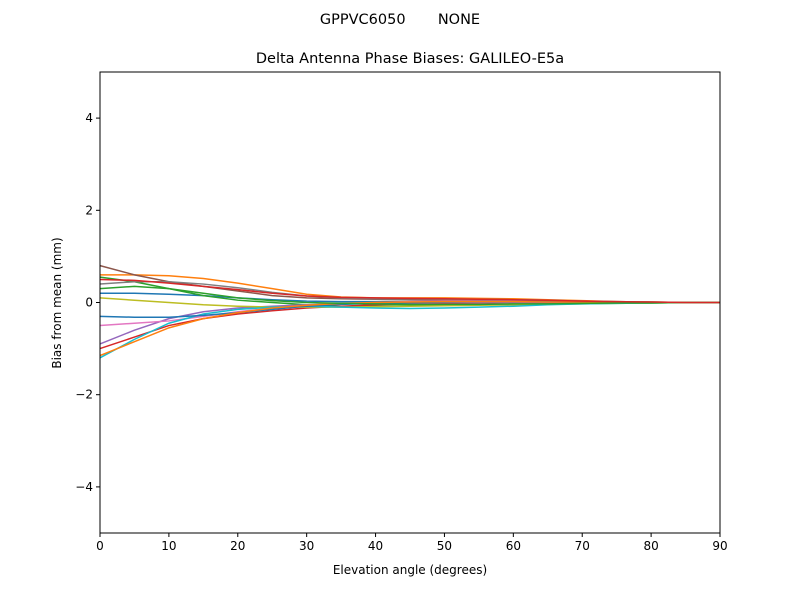  What do you see at coordinates (410, 570) in the screenshot?
I see `x-axis-label: Elevation angle (degrees)` at bounding box center [410, 570].